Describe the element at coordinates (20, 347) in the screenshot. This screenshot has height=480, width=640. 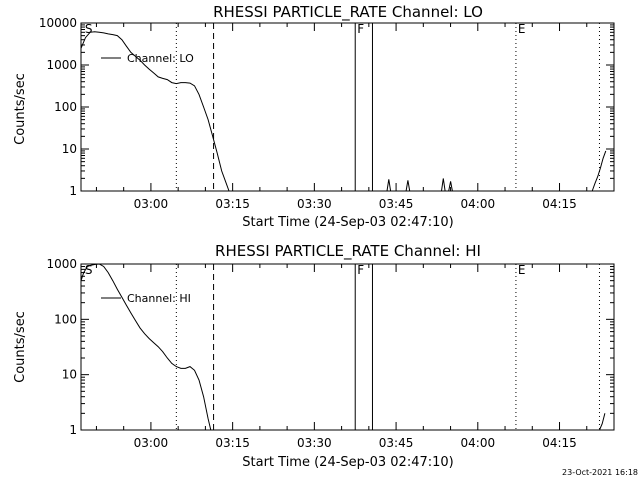
I see `y-axis-label-hi: Counts/sec` at that location.